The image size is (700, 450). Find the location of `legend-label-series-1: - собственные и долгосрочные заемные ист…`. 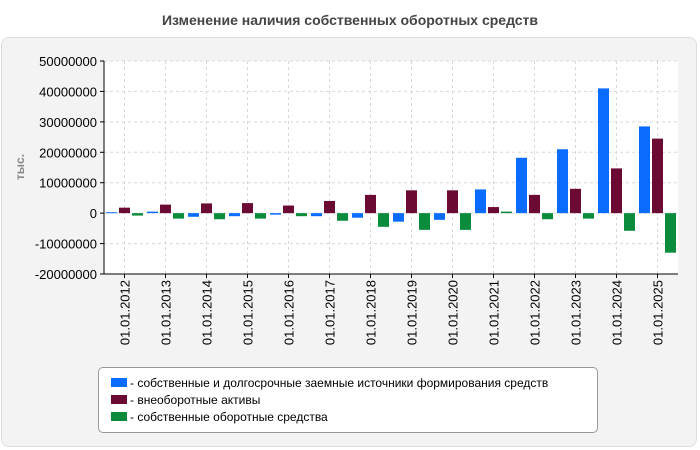

legend-label-series-1: - собственные и долгосрочные заемные ист… is located at coordinates (339, 382).